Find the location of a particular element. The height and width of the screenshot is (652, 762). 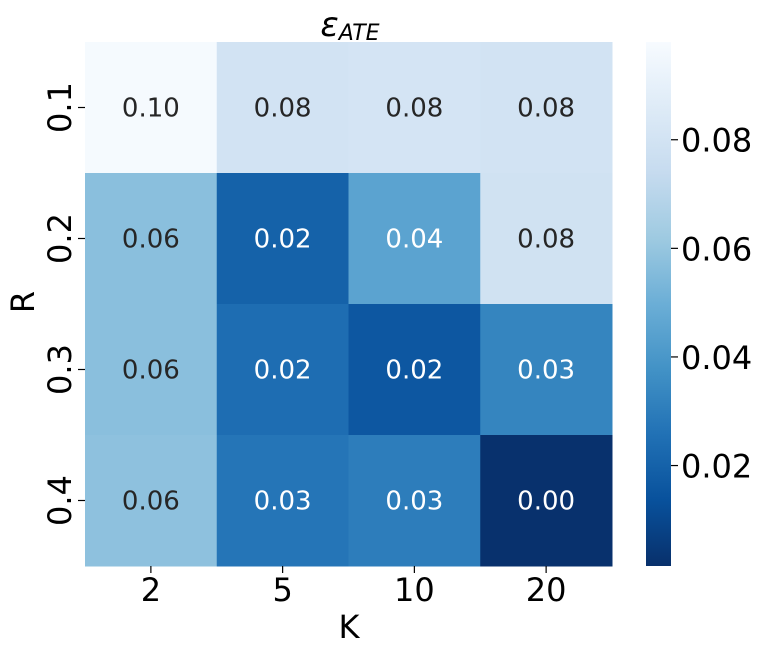

chart-title: εATE is located at coordinates (349, 25).